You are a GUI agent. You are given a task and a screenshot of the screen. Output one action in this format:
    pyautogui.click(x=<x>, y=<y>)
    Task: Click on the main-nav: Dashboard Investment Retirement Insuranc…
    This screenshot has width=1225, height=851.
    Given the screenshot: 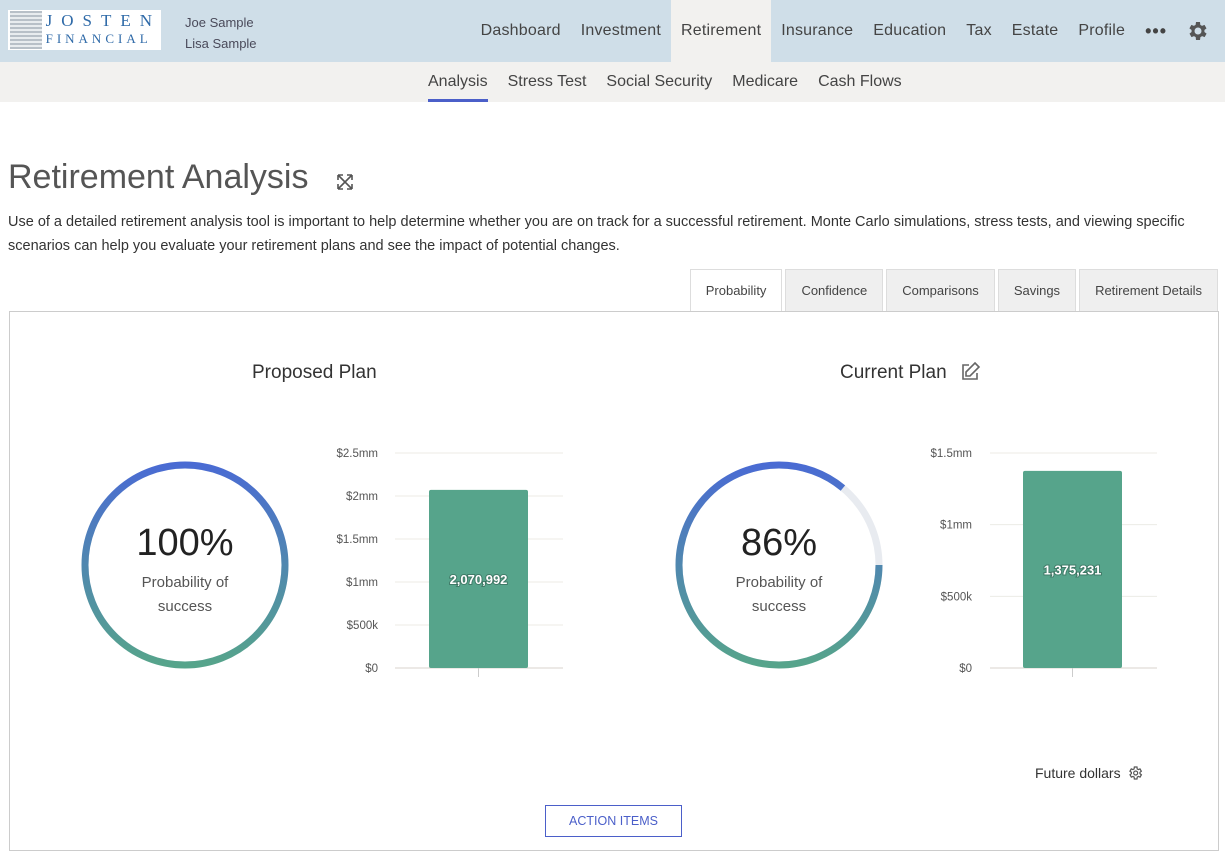 What is the action you would take?
    pyautogui.click(x=848, y=31)
    